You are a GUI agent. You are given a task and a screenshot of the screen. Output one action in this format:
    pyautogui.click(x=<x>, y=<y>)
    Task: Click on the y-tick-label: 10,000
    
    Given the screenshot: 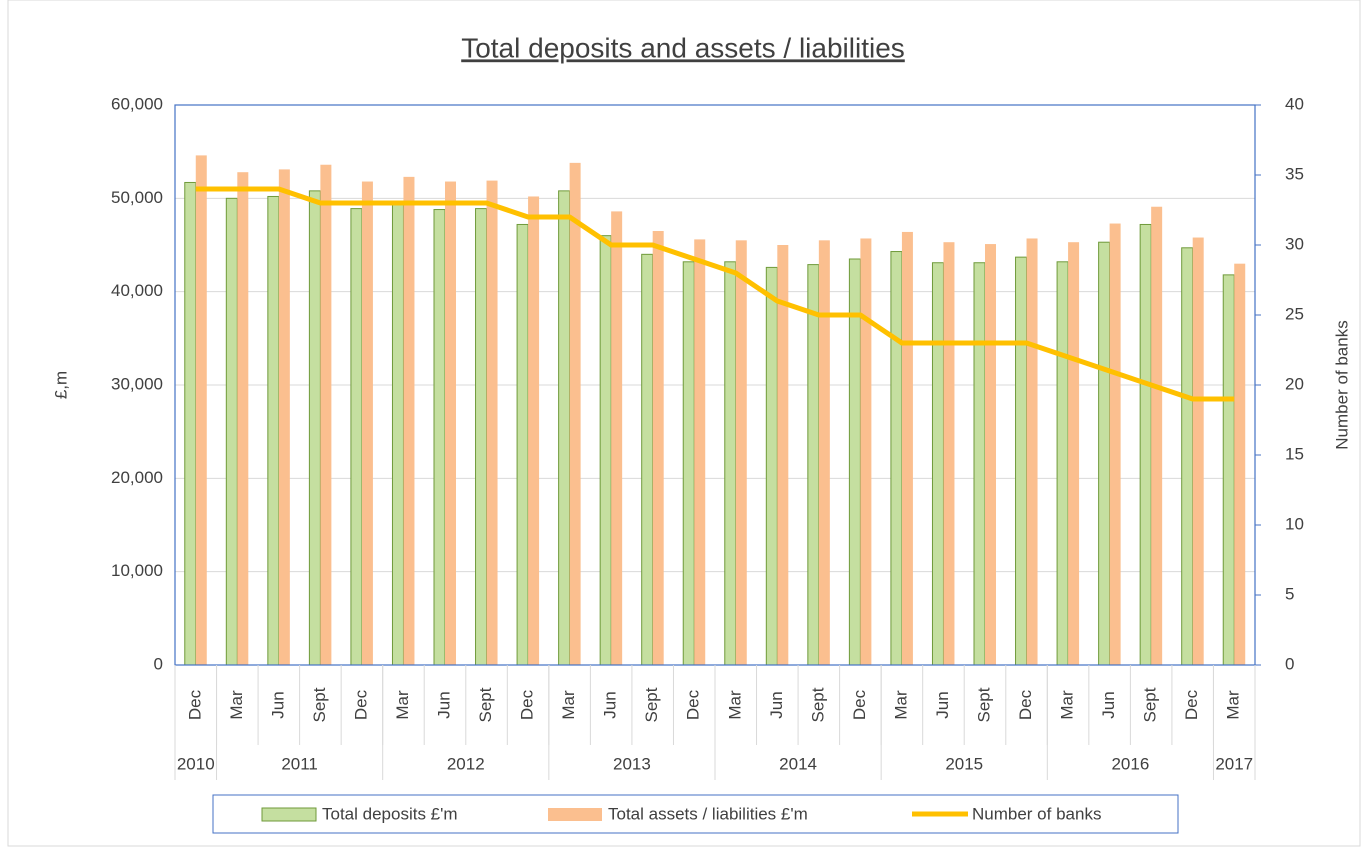 What is the action you would take?
    pyautogui.click(x=137, y=570)
    